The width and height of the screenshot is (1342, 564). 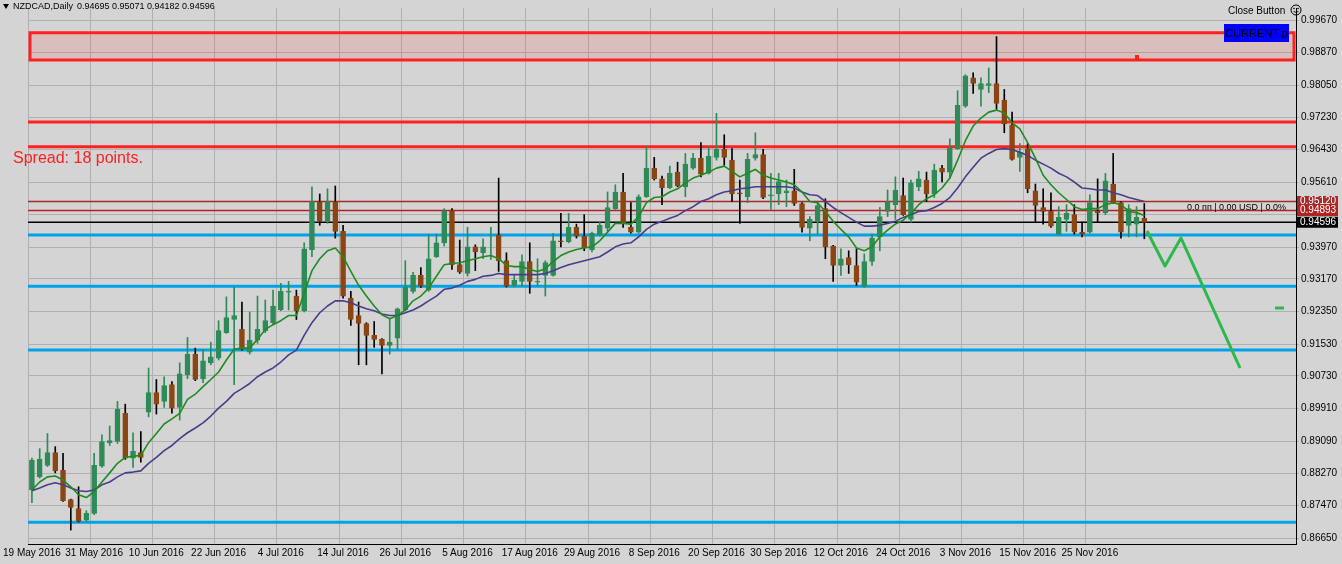 What do you see at coordinates (1319, 505) in the screenshot?
I see `y-tick-label: 0.87470` at bounding box center [1319, 505].